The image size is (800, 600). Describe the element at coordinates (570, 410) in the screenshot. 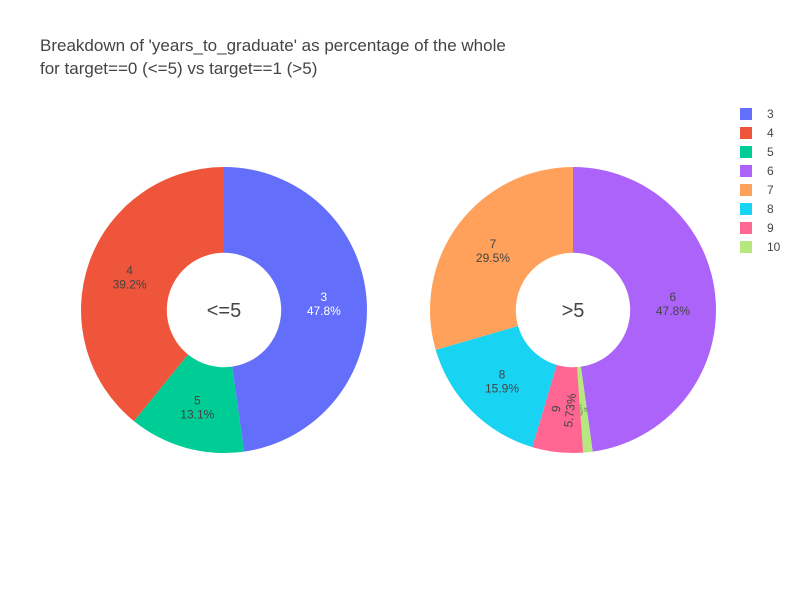

I see `slice-percent-label: 5.73%` at that location.